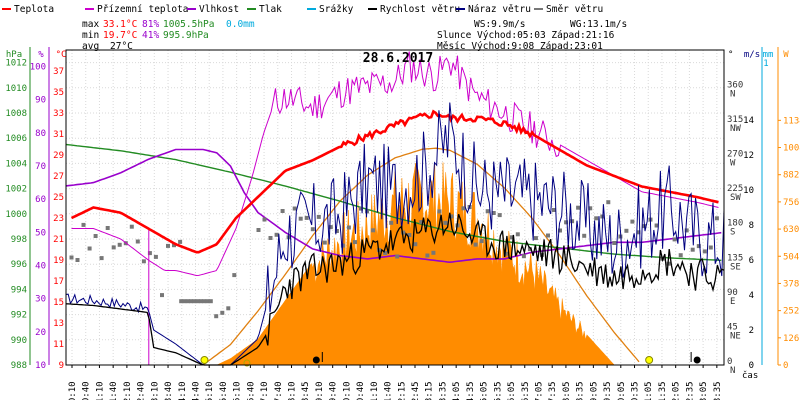 The height and width of the screenshot is (400, 800). What do you see at coordinates (751, 226) in the screenshot?
I see `speed-tick-label: 8` at bounding box center [751, 226].